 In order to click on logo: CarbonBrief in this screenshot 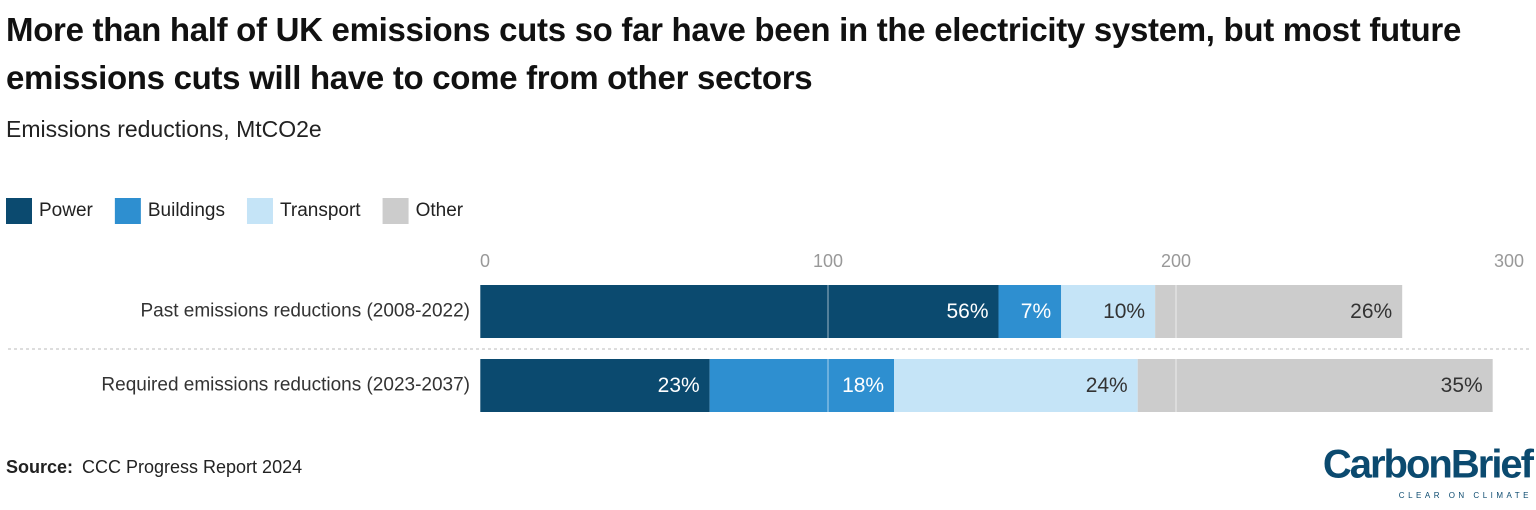, I will do `click(1429, 465)`.